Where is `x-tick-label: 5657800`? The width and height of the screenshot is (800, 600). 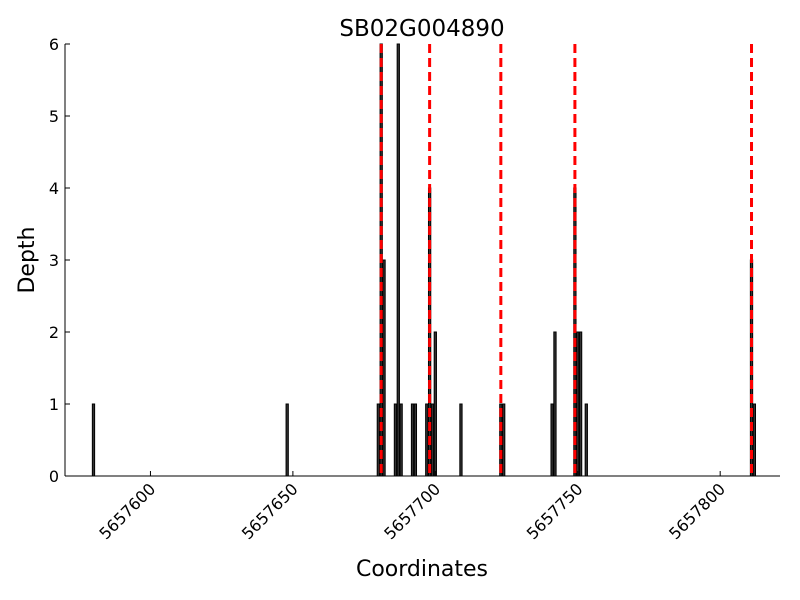
x-tick-label: 5657800 is located at coordinates (697, 511).